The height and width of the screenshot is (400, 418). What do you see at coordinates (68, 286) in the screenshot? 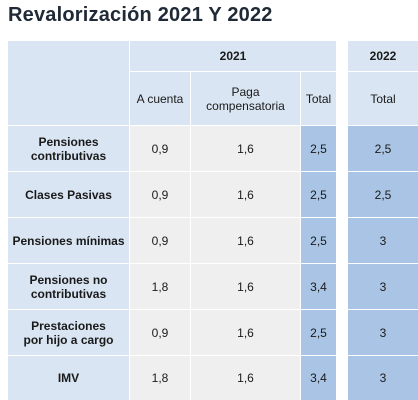
I see `row-label: Pensiones no contributivas` at bounding box center [68, 286].